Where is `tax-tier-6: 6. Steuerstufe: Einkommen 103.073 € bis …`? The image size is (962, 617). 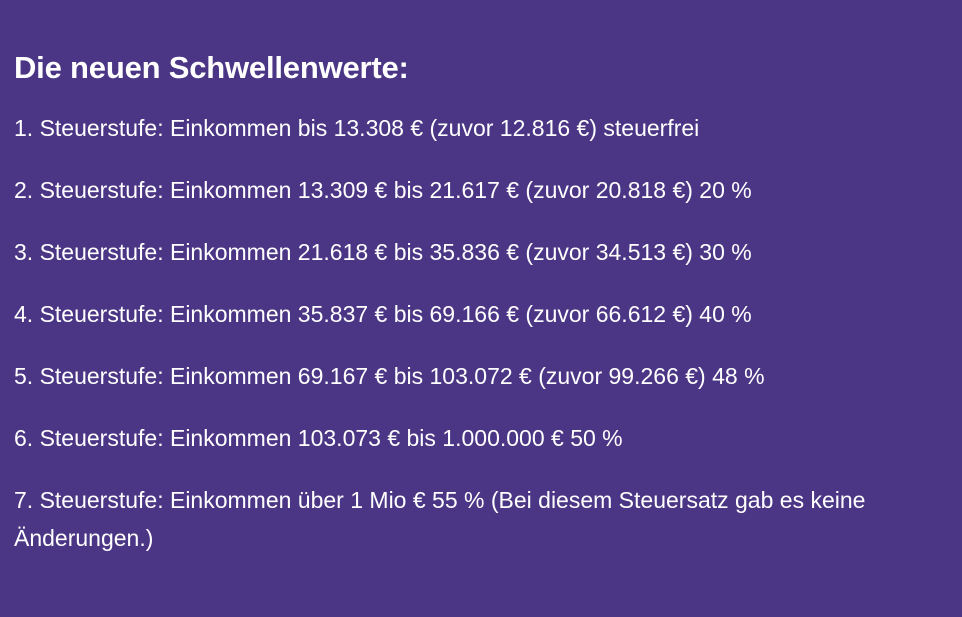 tax-tier-6: 6. Steuerstufe: Einkommen 103.073 € bis … is located at coordinates (318, 438).